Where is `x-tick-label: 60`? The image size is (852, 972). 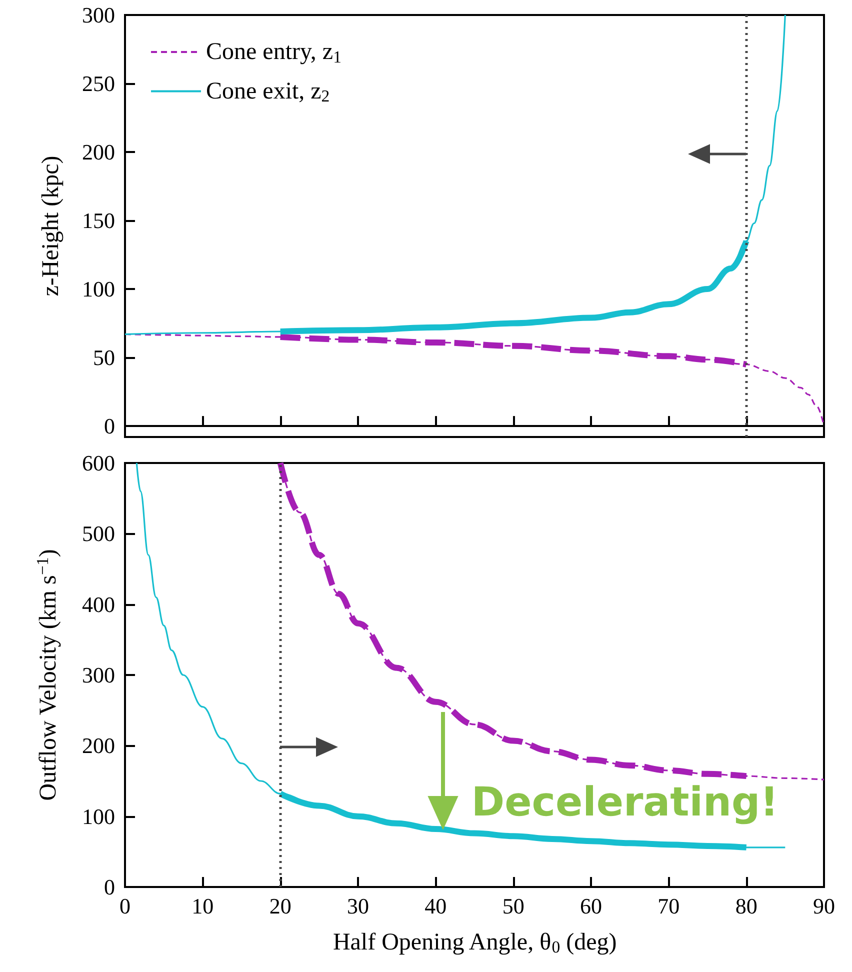 x-tick-label: 60 is located at coordinates (591, 906).